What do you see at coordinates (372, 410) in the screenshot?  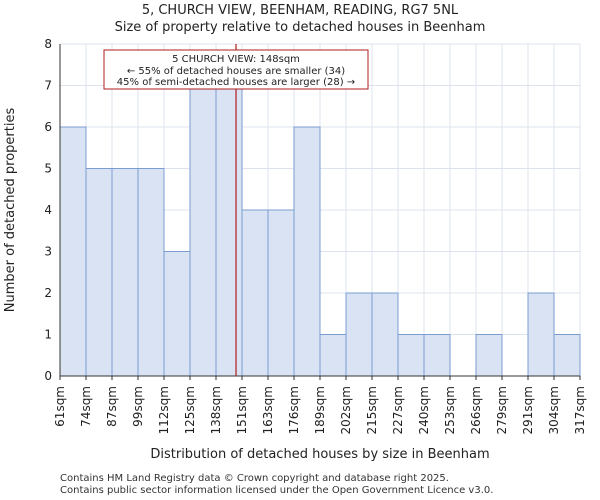 I see `x-tick-label: 215sqm` at bounding box center [372, 410].